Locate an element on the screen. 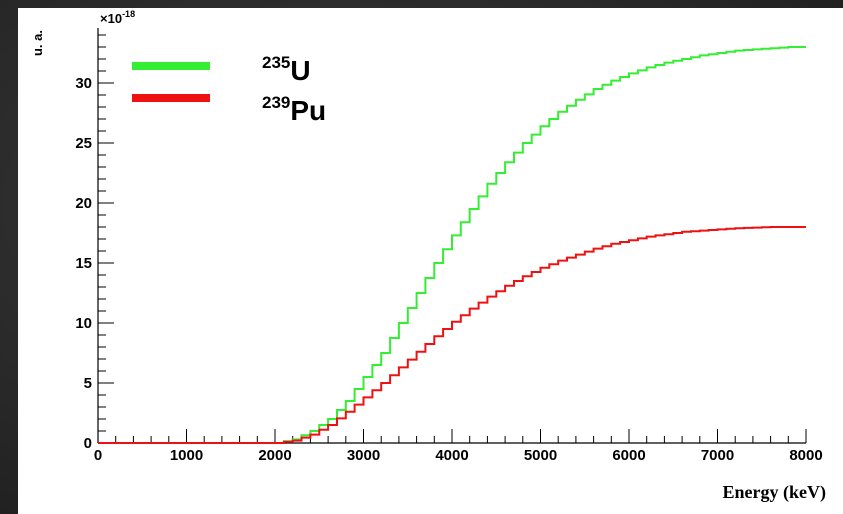  x-tick-label: 6000 is located at coordinates (628, 455).